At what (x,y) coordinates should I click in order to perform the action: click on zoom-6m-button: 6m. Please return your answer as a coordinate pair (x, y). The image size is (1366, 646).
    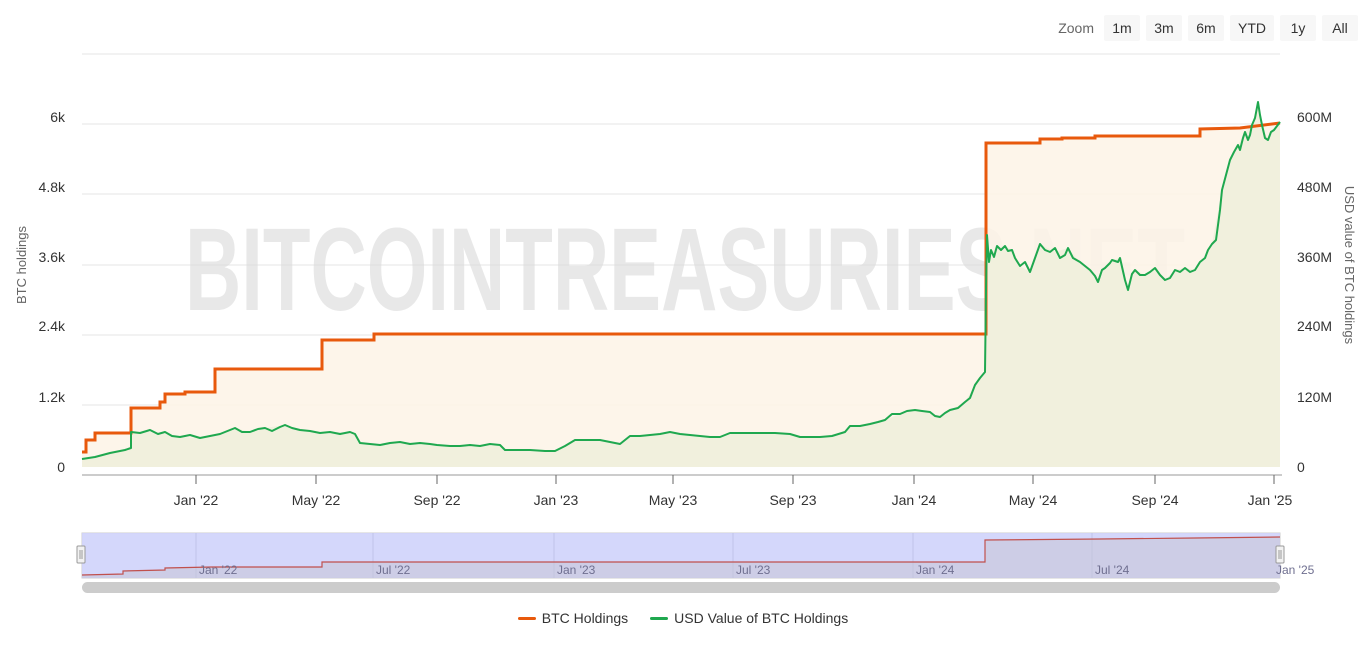
    Looking at the image, I should click on (1206, 28).